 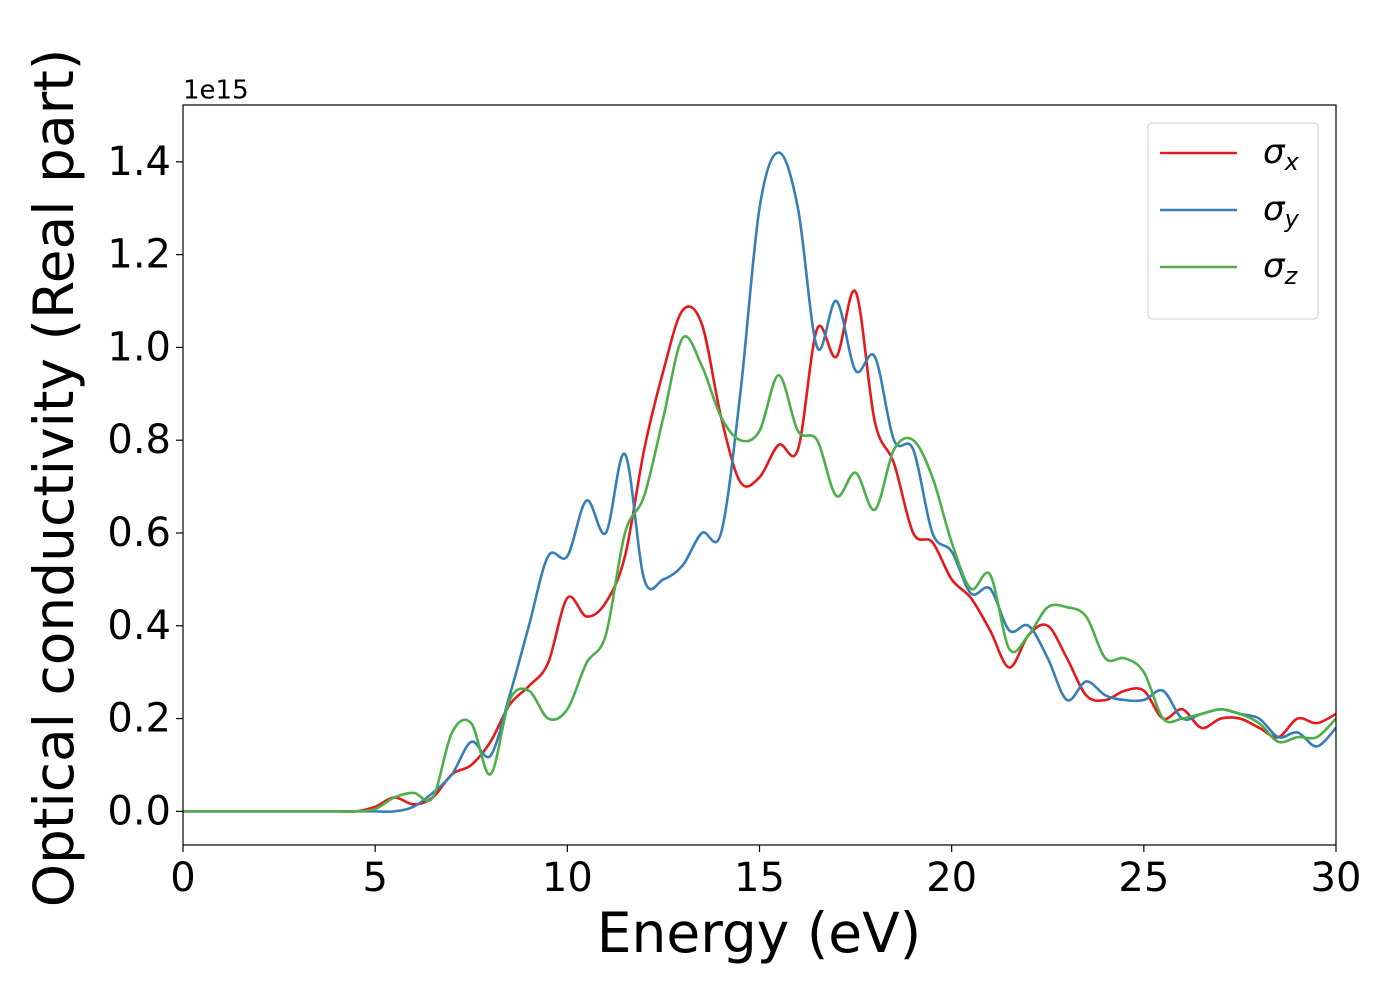 I want to click on y-tick-label: 0.2, so click(x=139, y=719).